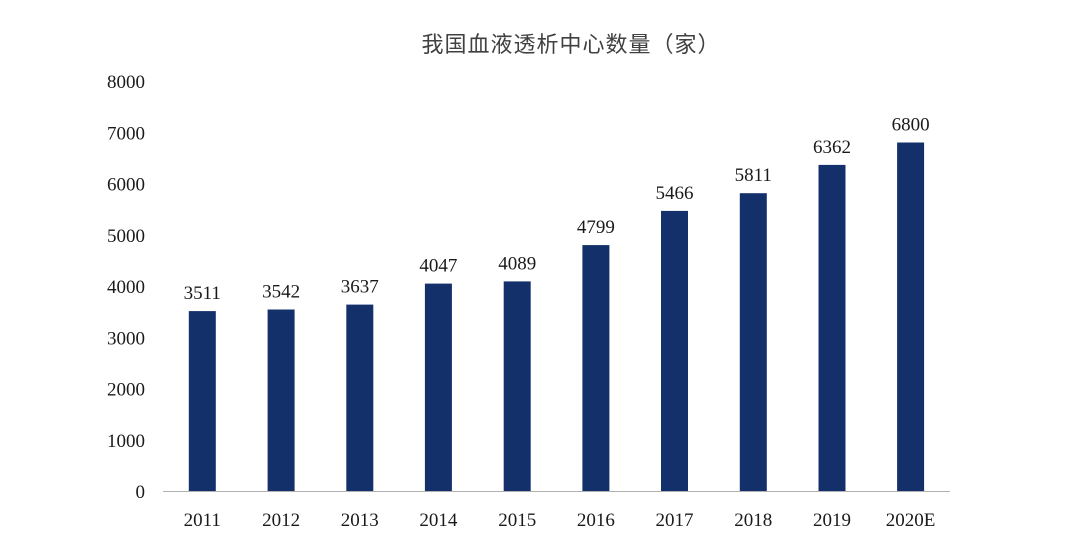 The image size is (1080, 555). I want to click on data-label-2017: 5466, so click(675, 193).